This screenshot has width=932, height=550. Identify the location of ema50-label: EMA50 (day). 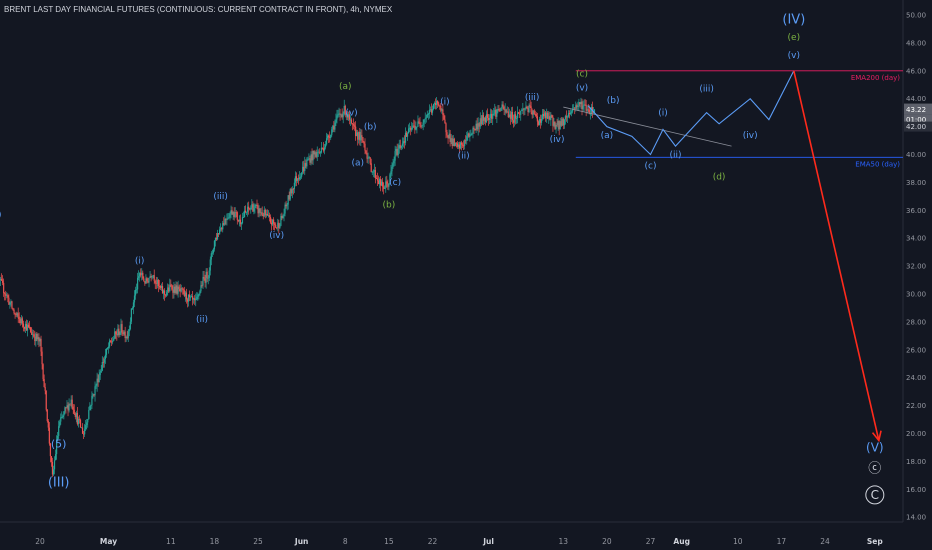
(877, 164).